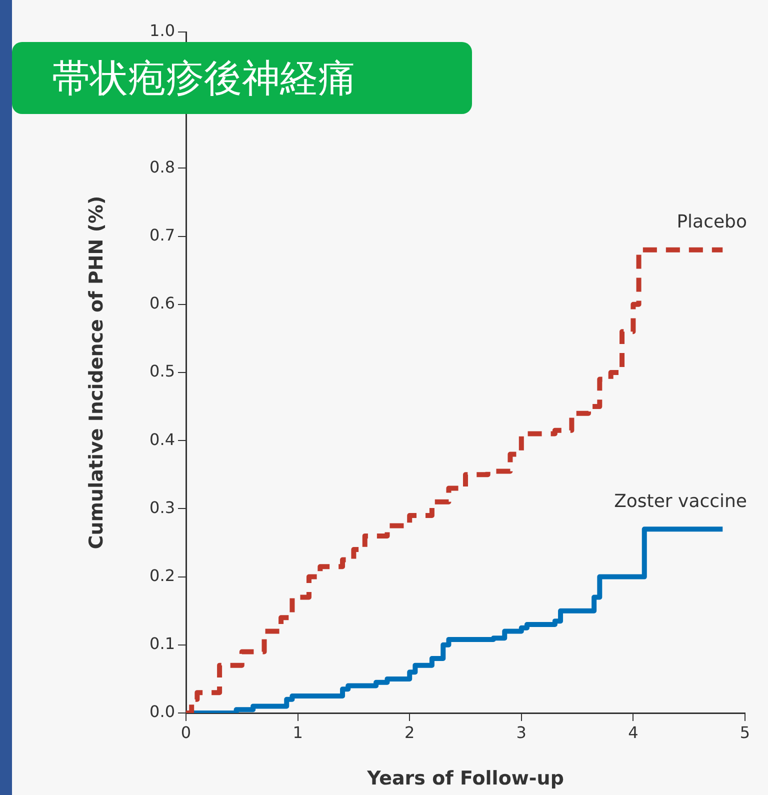 The height and width of the screenshot is (795, 768). What do you see at coordinates (162, 712) in the screenshot?
I see `y-tick-label: 0.0` at bounding box center [162, 712].